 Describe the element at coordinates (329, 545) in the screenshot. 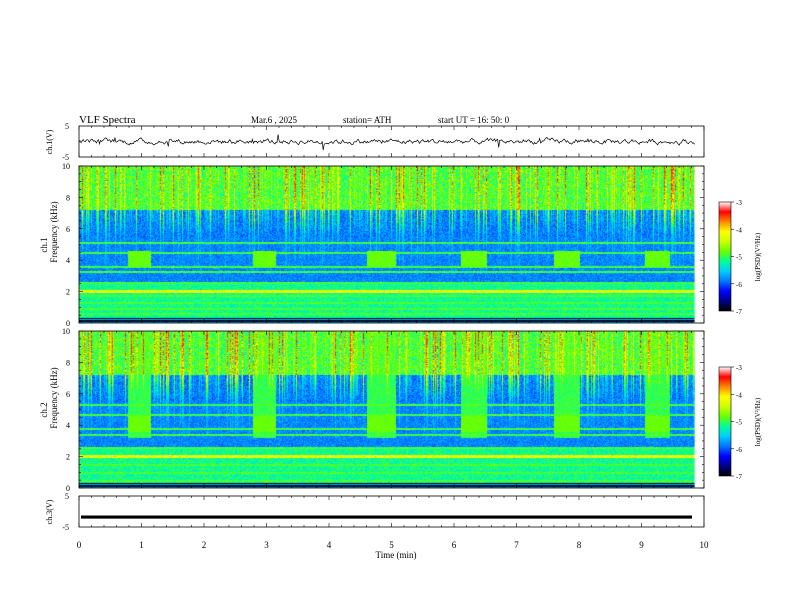

I see `x-tick-label: 4` at that location.